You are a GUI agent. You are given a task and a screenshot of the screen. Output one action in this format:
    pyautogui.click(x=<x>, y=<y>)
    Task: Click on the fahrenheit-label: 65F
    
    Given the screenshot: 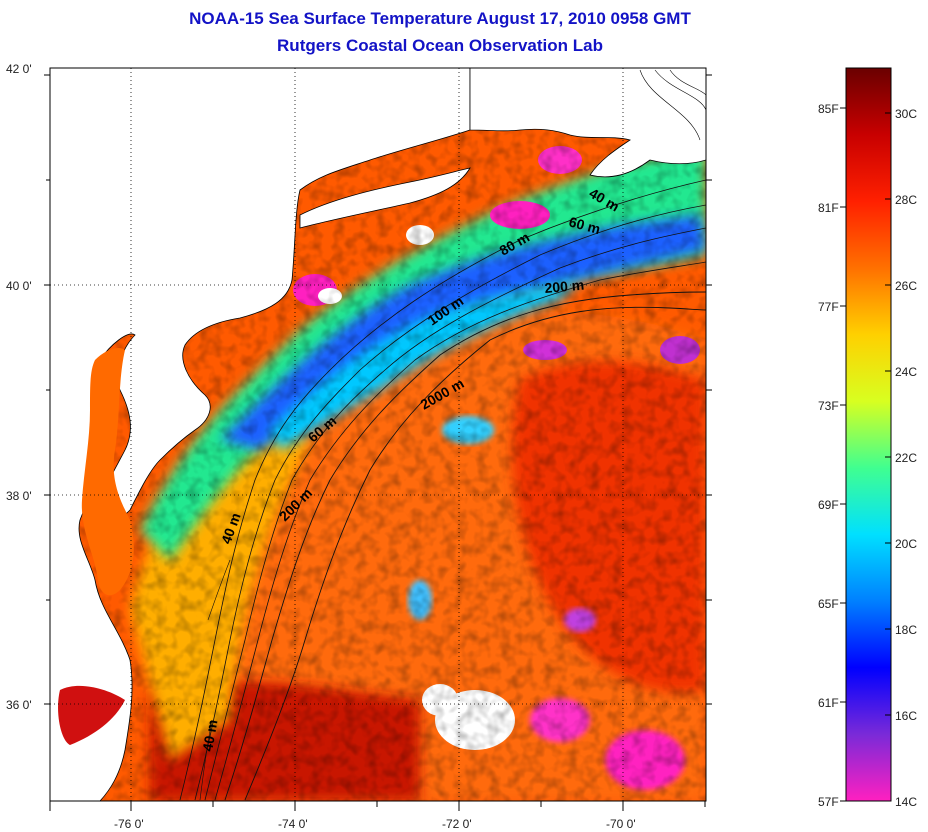 What is the action you would take?
    pyautogui.click(x=828, y=604)
    